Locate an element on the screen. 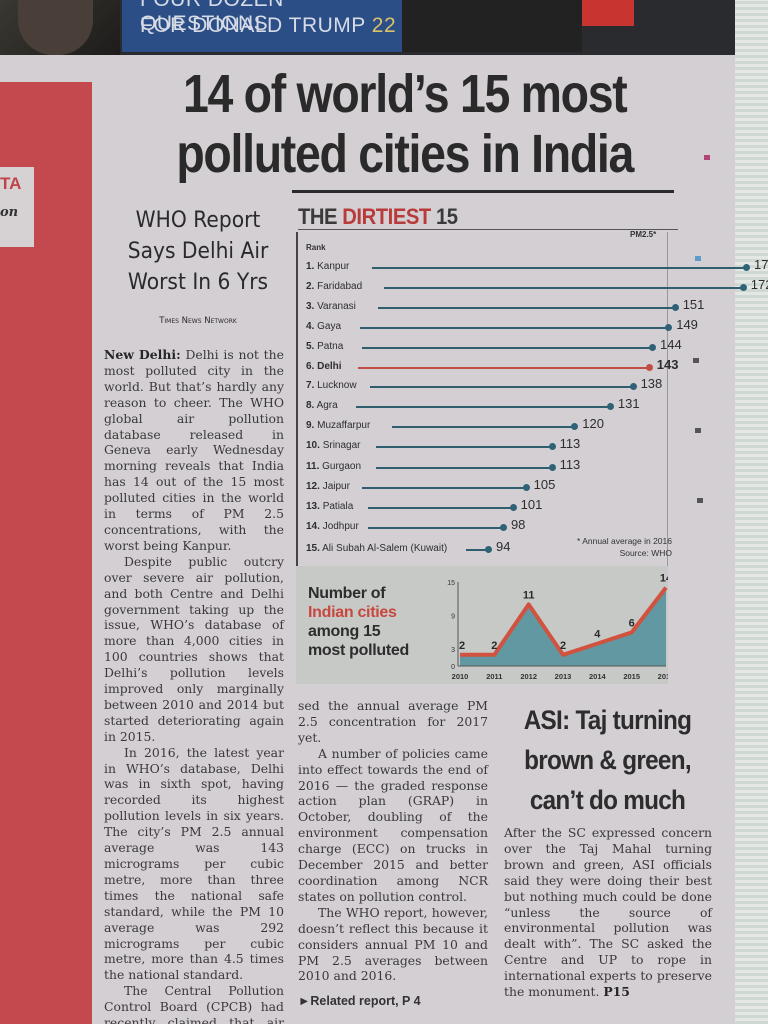 The width and height of the screenshot is (768, 1024). left-red-panel: TA on is located at coordinates (46, 553).